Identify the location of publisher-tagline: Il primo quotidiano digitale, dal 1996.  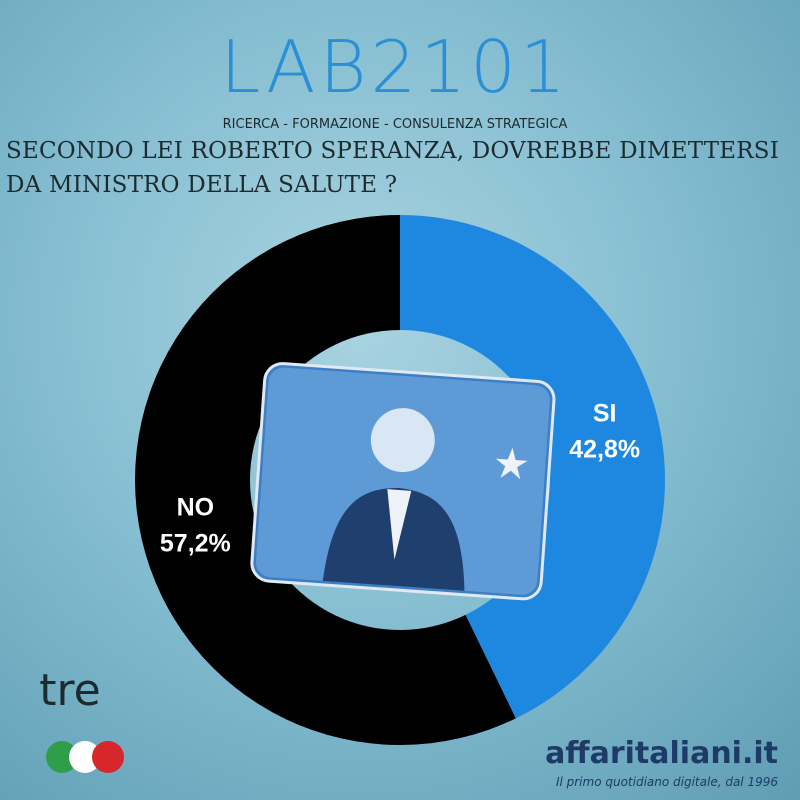
(667, 782).